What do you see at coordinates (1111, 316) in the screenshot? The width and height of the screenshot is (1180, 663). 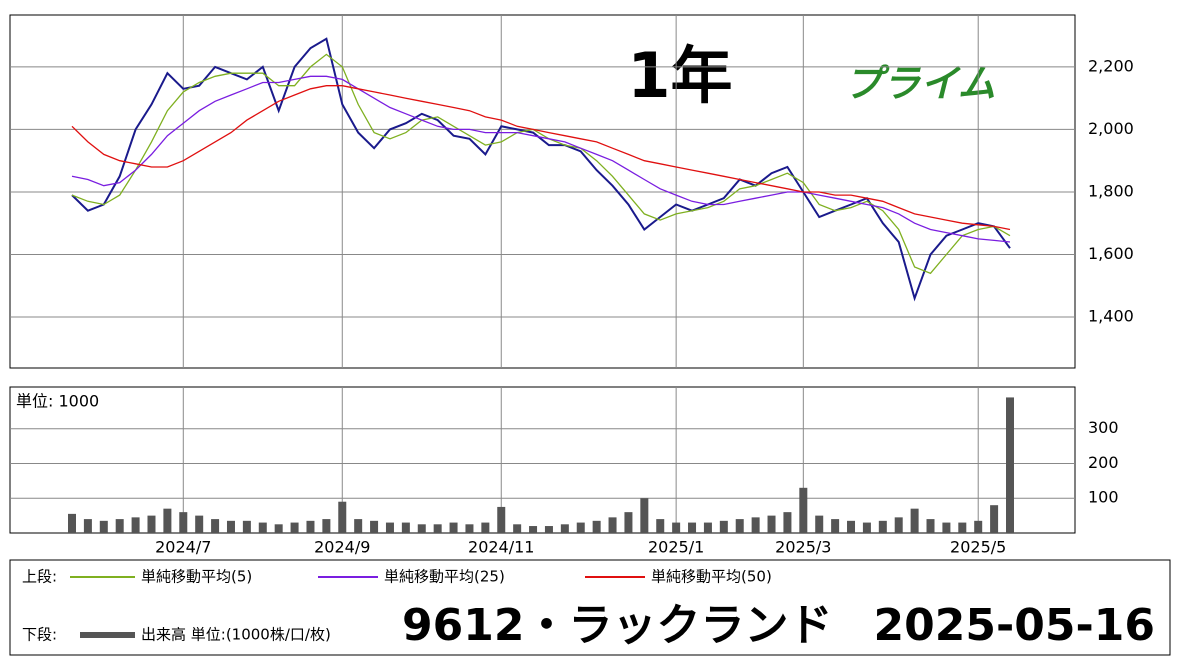 I see `y-tick-label: 1,400` at bounding box center [1111, 316].